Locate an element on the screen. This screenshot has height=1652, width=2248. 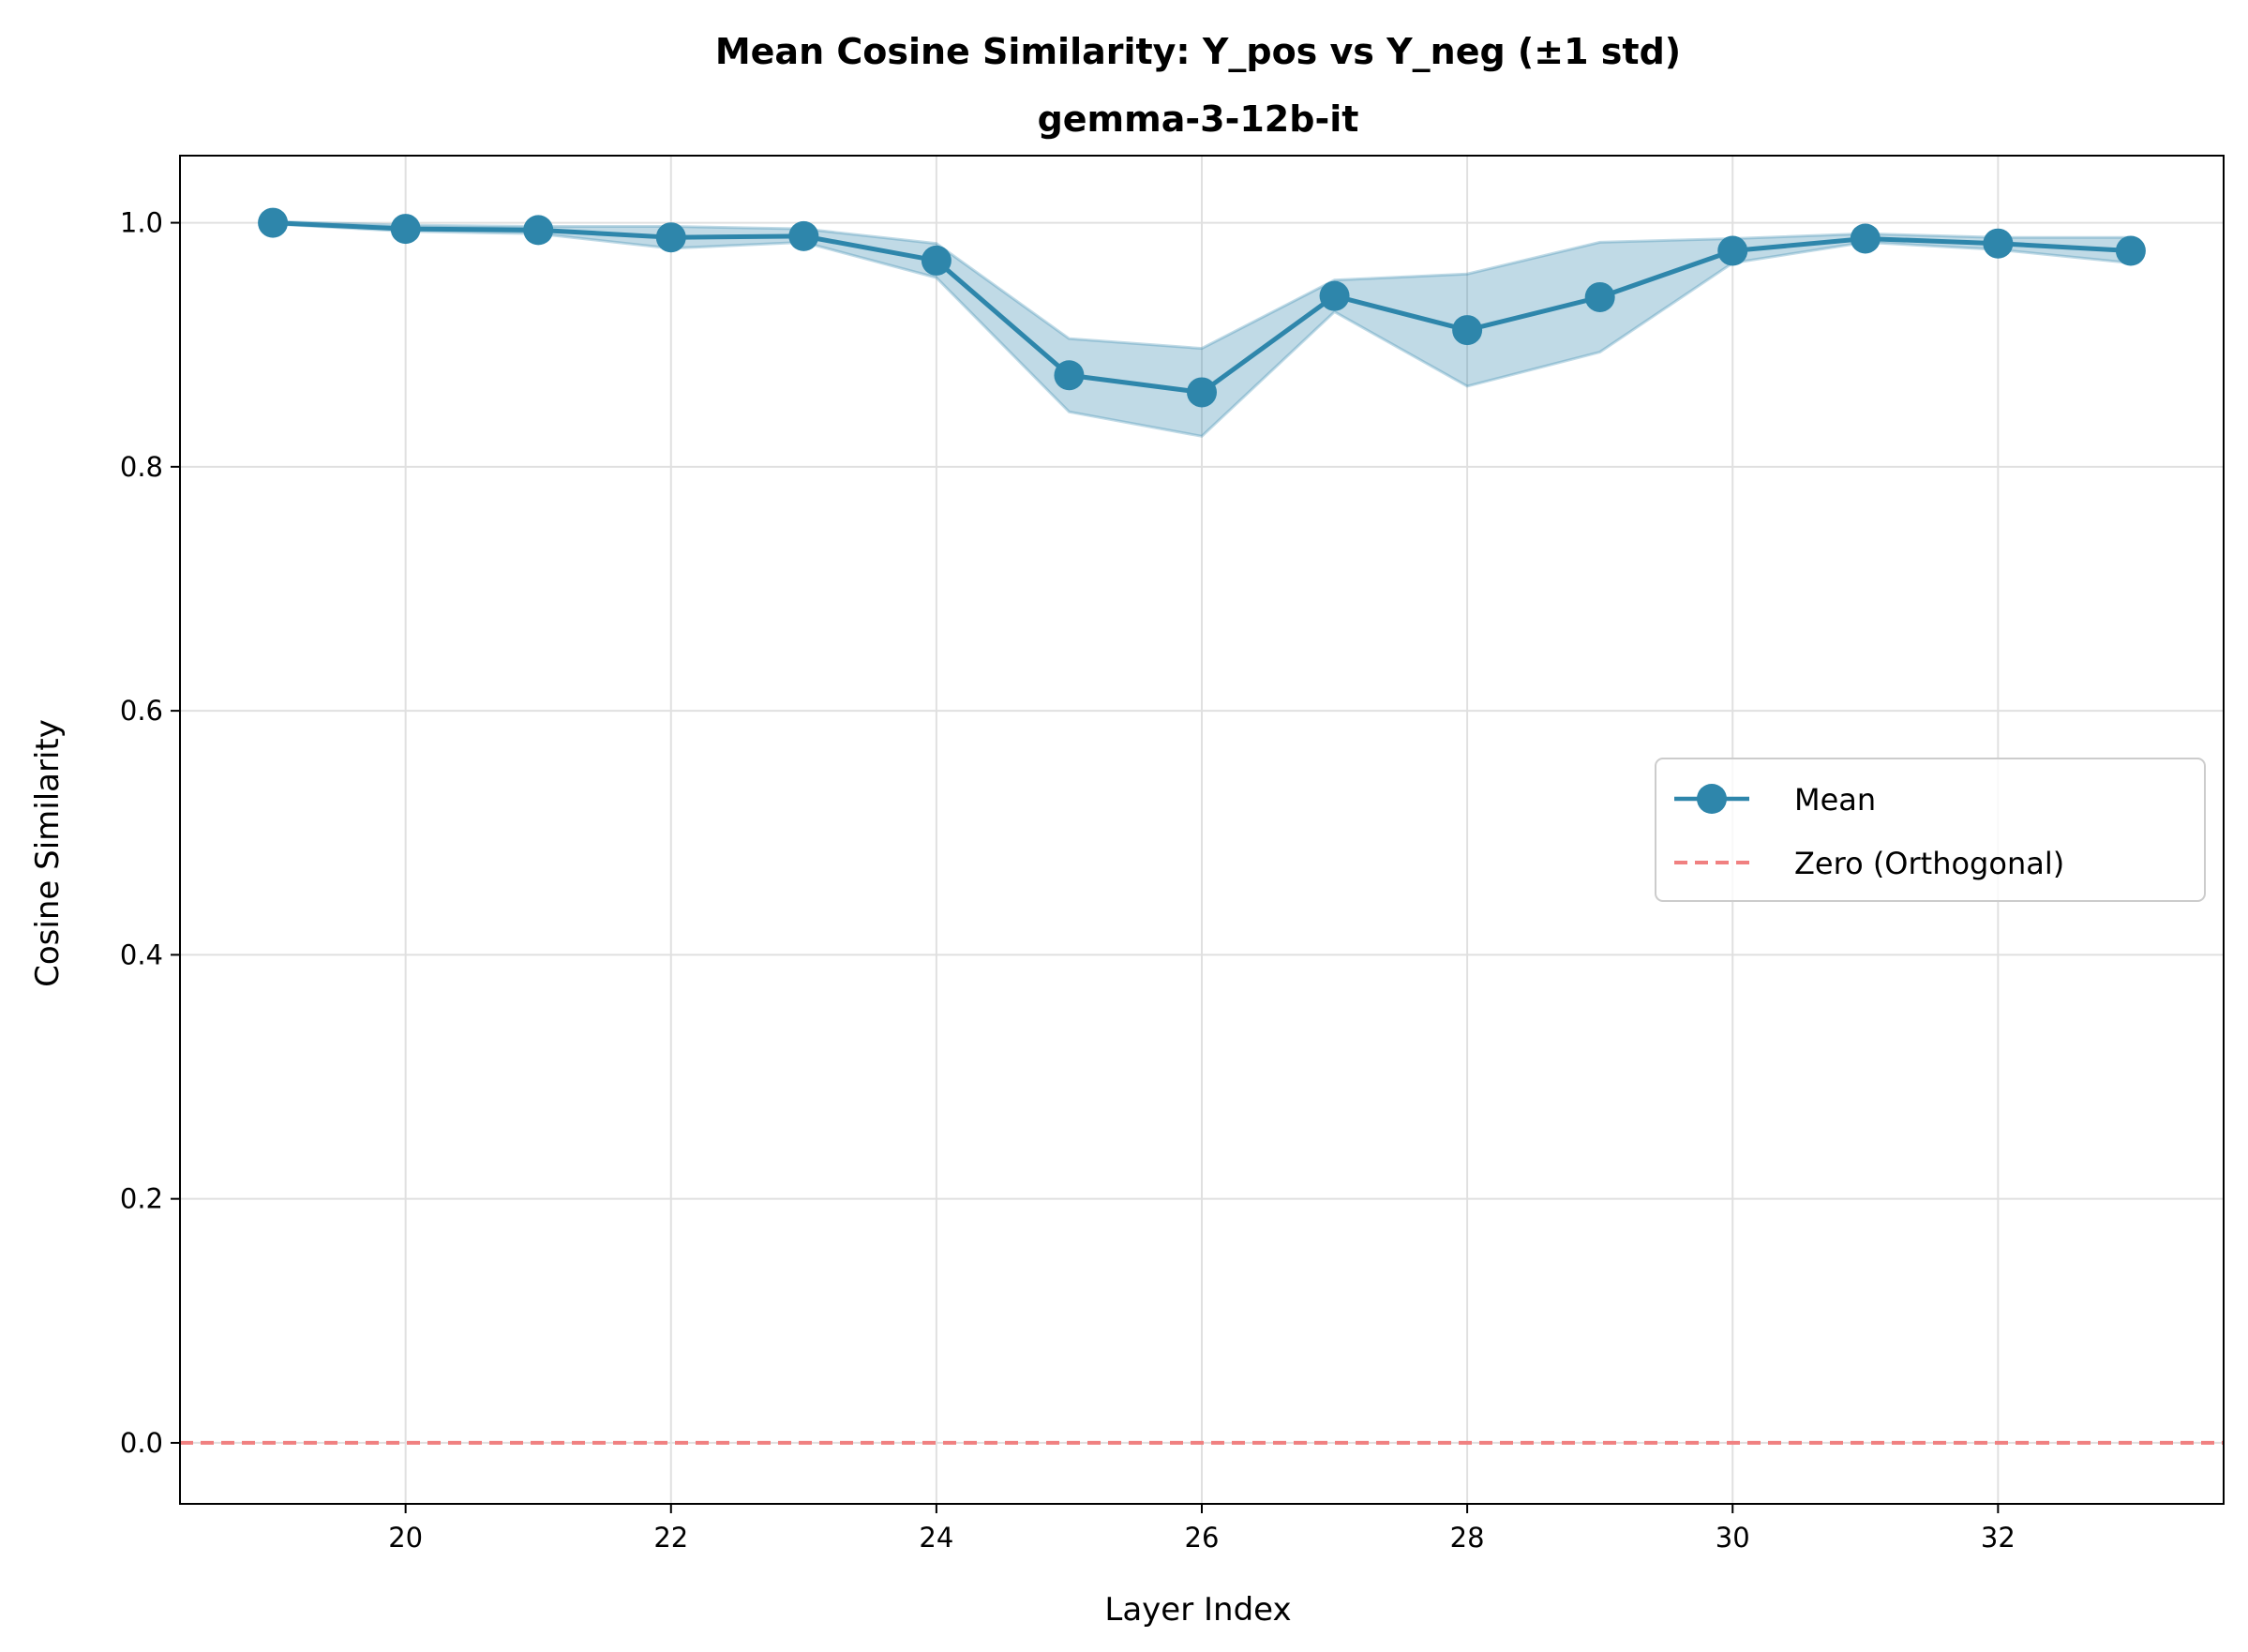
x-axis-label: Layer Index is located at coordinates (1197, 1610).